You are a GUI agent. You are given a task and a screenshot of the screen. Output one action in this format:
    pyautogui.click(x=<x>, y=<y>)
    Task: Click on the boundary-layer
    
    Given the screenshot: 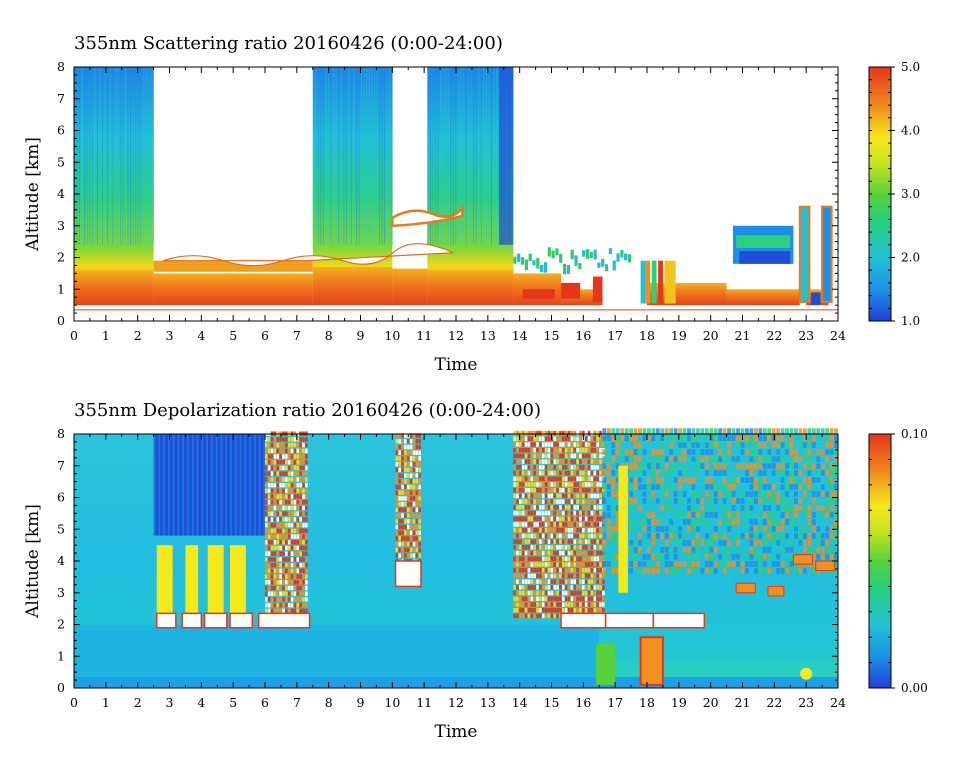 What is the action you would take?
    pyautogui.click(x=470, y=288)
    